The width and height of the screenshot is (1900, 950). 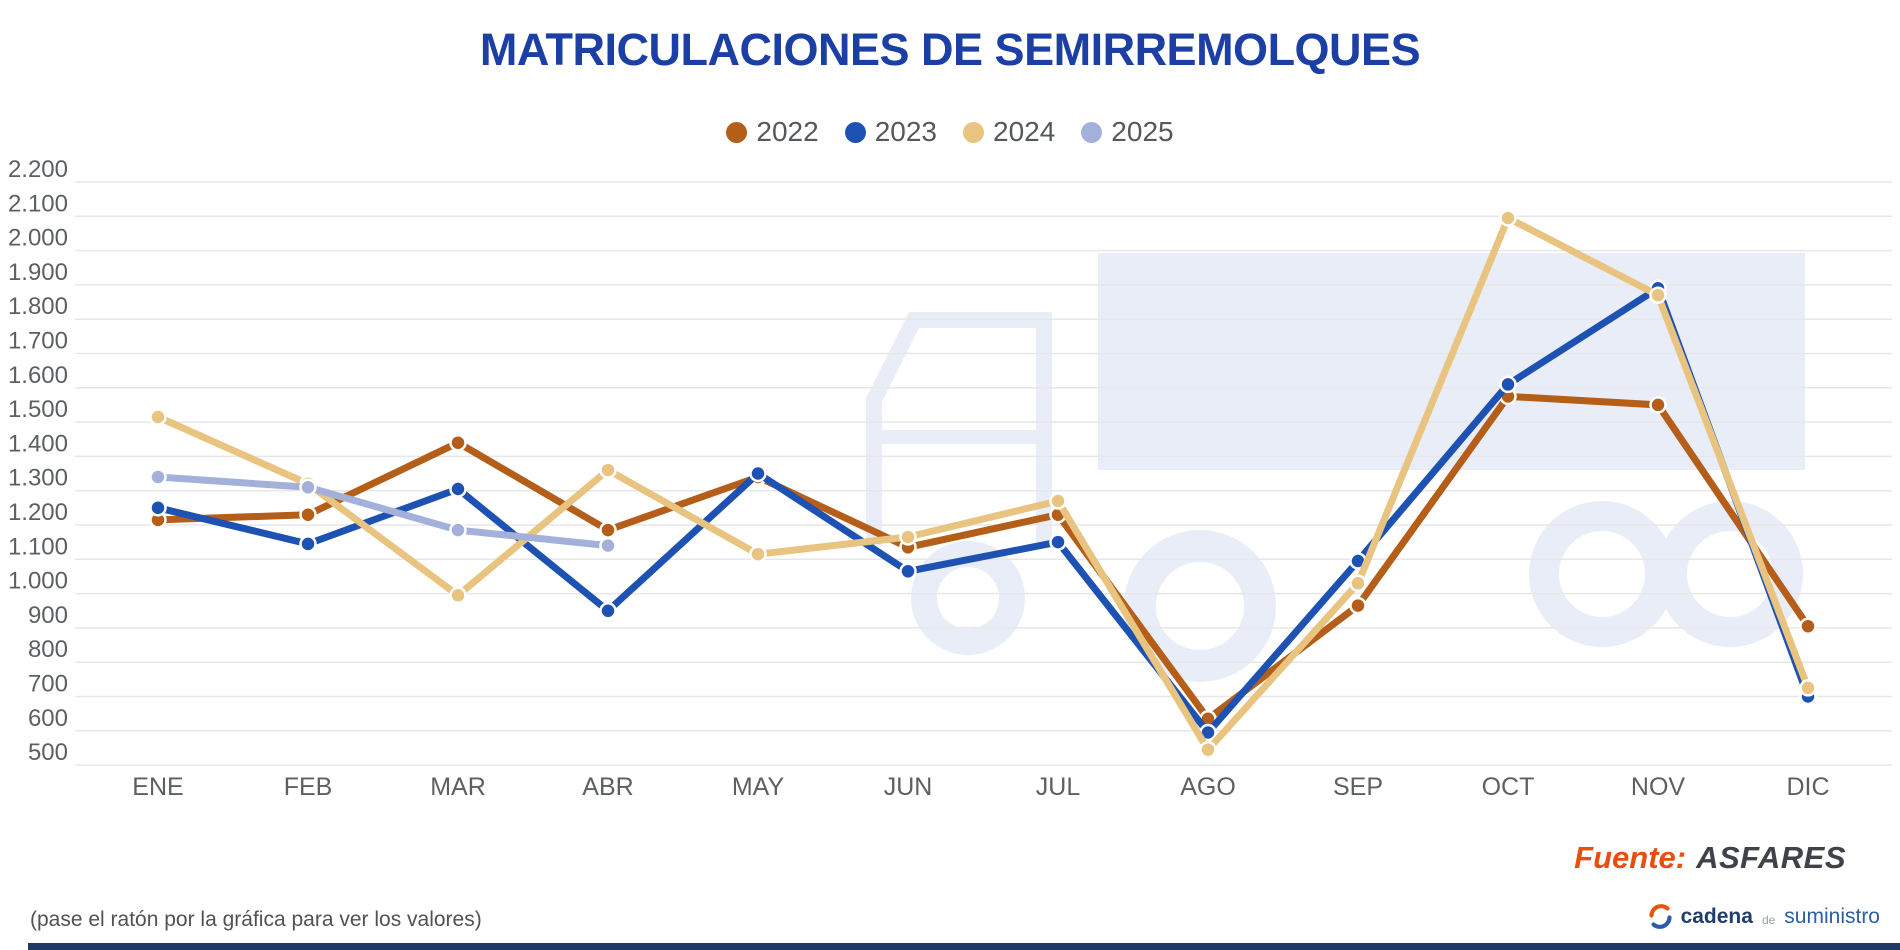 I want to click on y-axis-label: 2.100, so click(x=38, y=203).